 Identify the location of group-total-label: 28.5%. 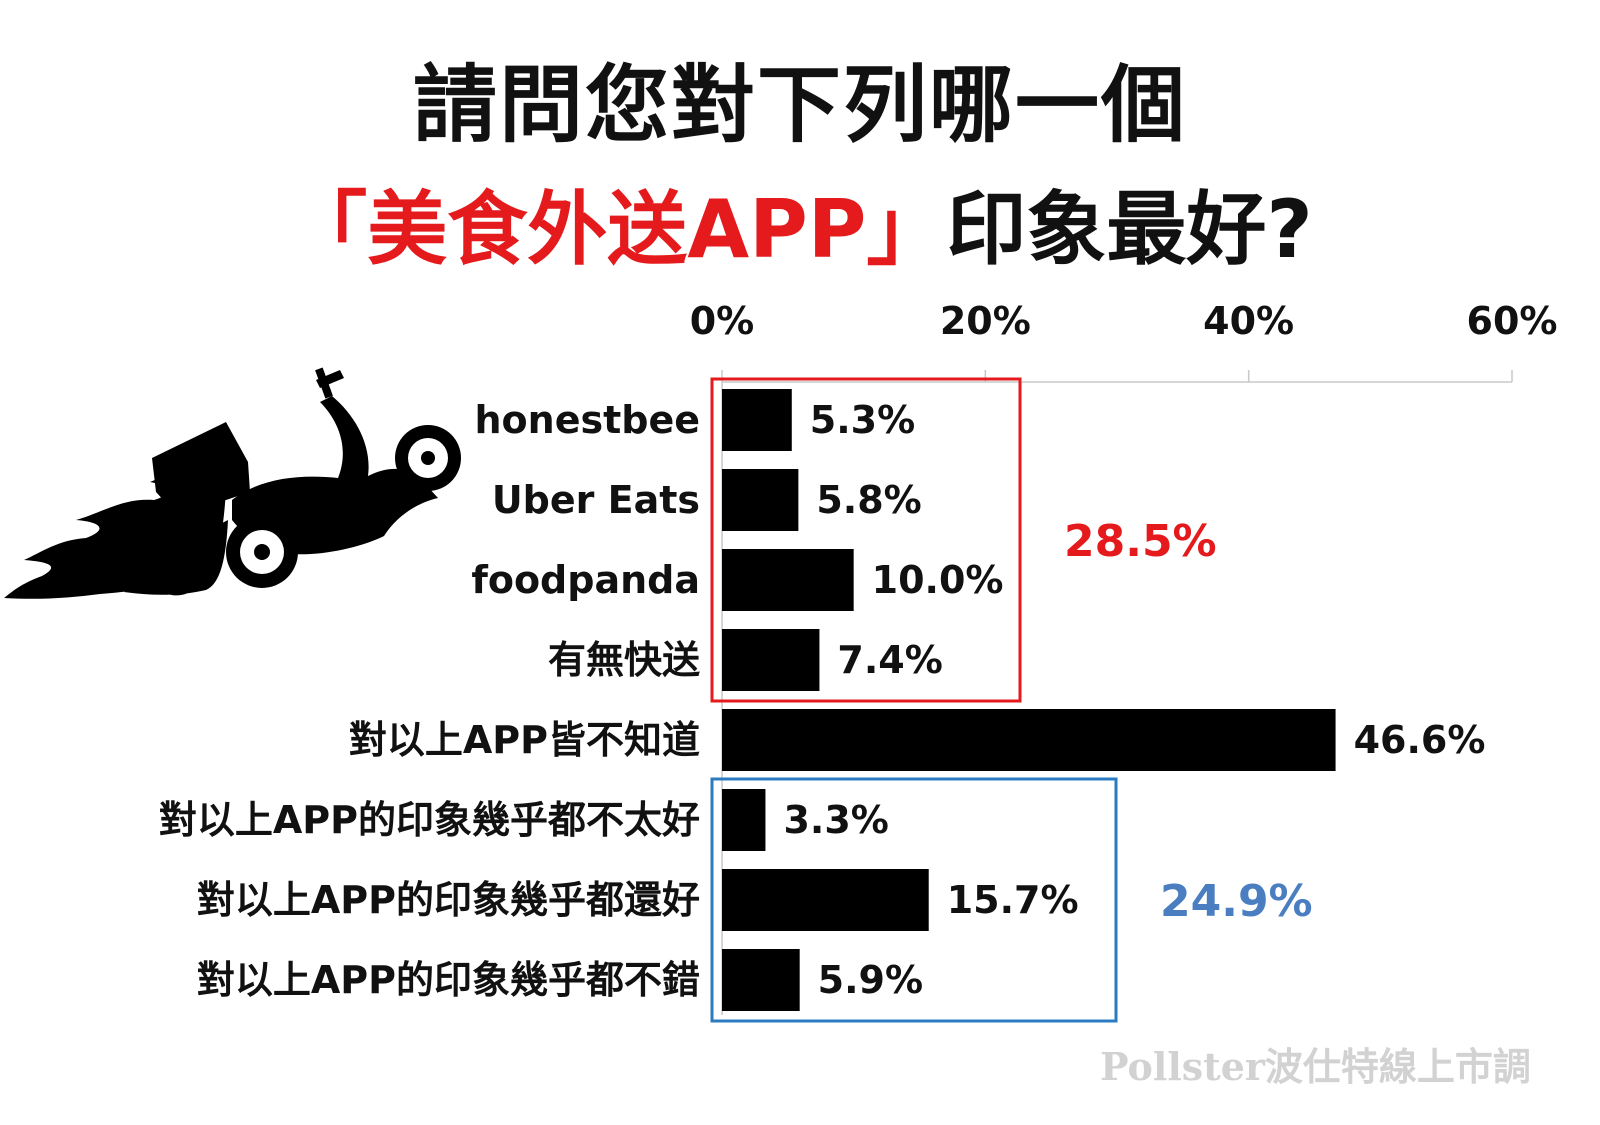
(1140, 541).